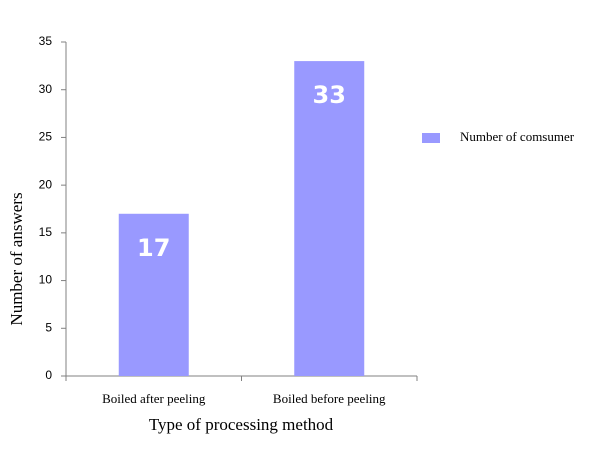 The height and width of the screenshot is (453, 599). I want to click on y-axis-title: Number of answers, so click(16, 258).